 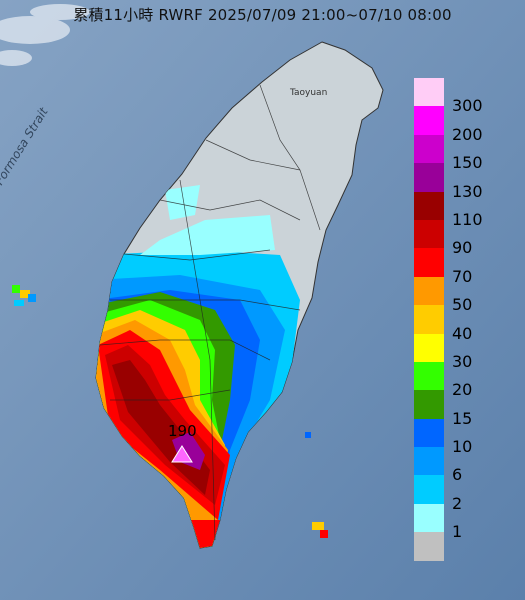 I want to click on legend-label: 6, so click(x=457, y=475).